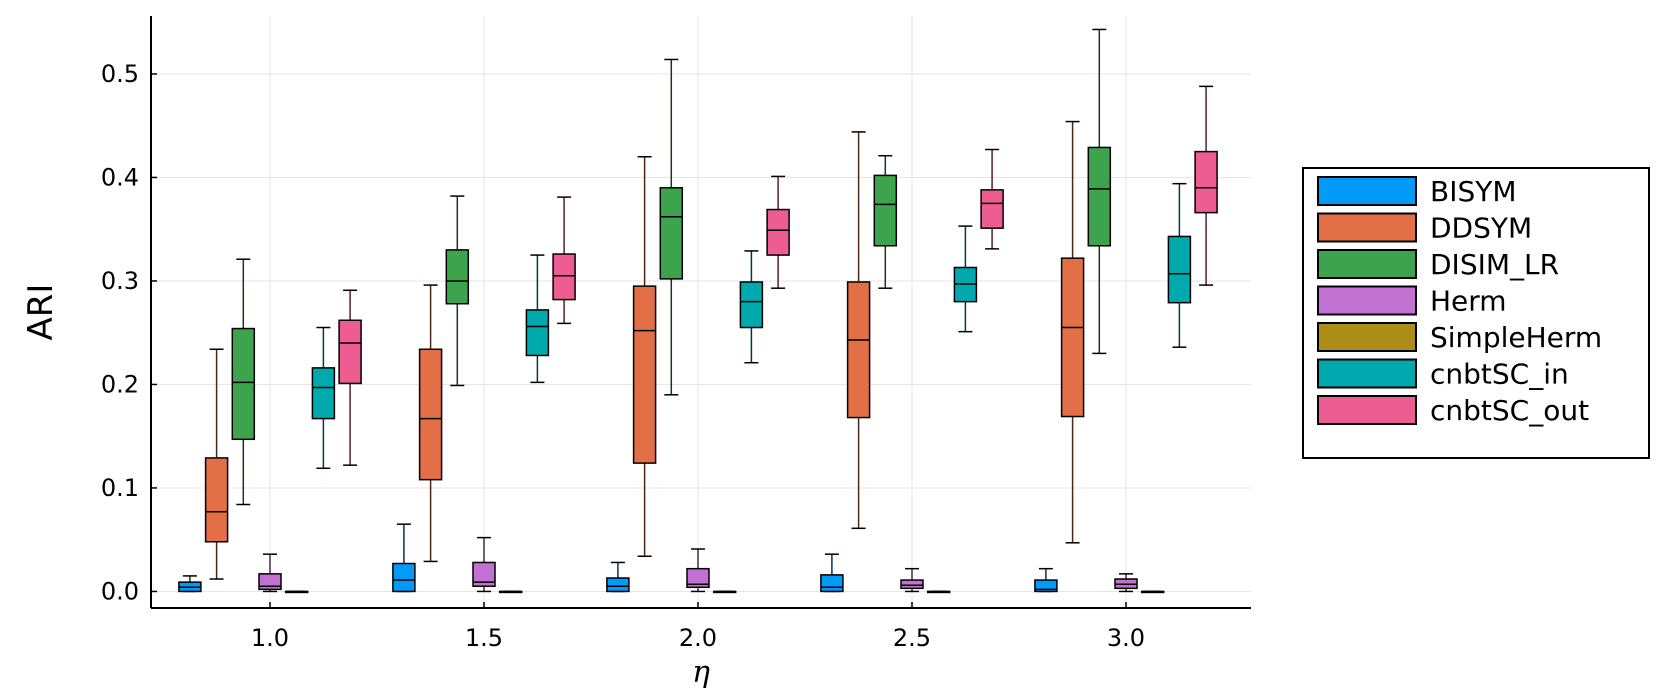  What do you see at coordinates (120, 74) in the screenshot?
I see `y-tick-label: 0.5` at bounding box center [120, 74].